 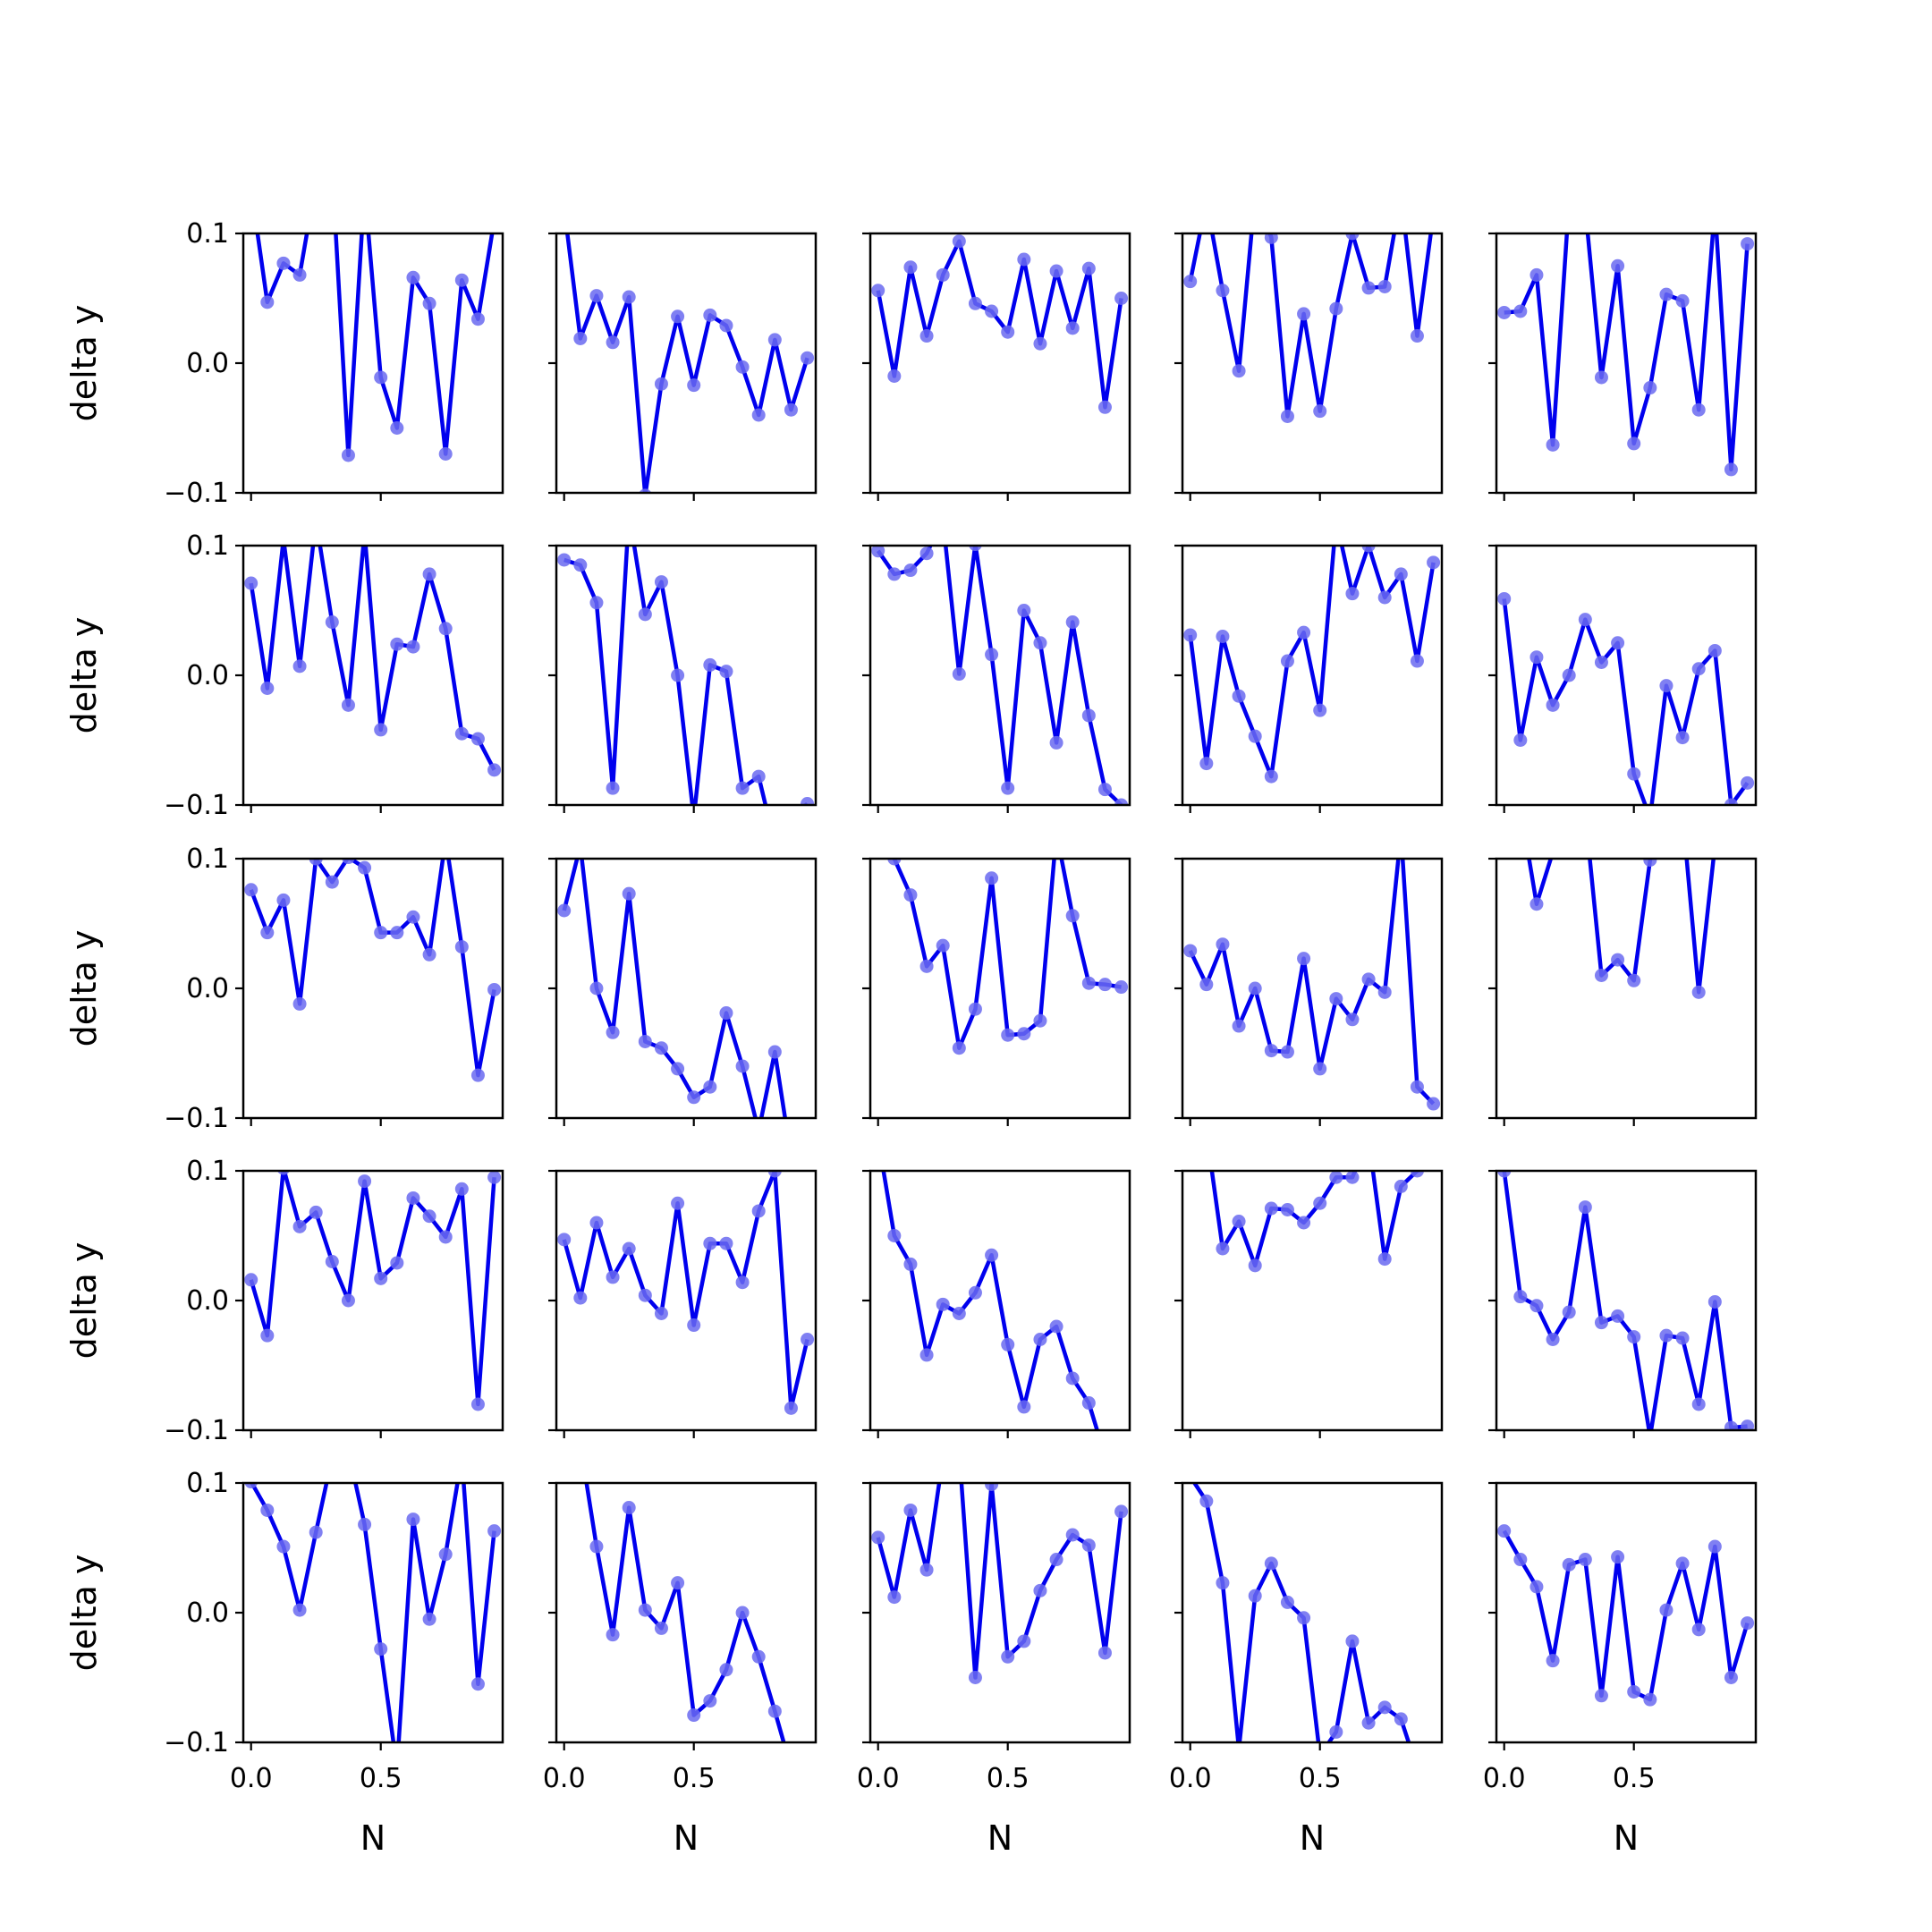 What do you see at coordinates (1000, 1838) in the screenshot?
I see `x-axis-label: N` at bounding box center [1000, 1838].